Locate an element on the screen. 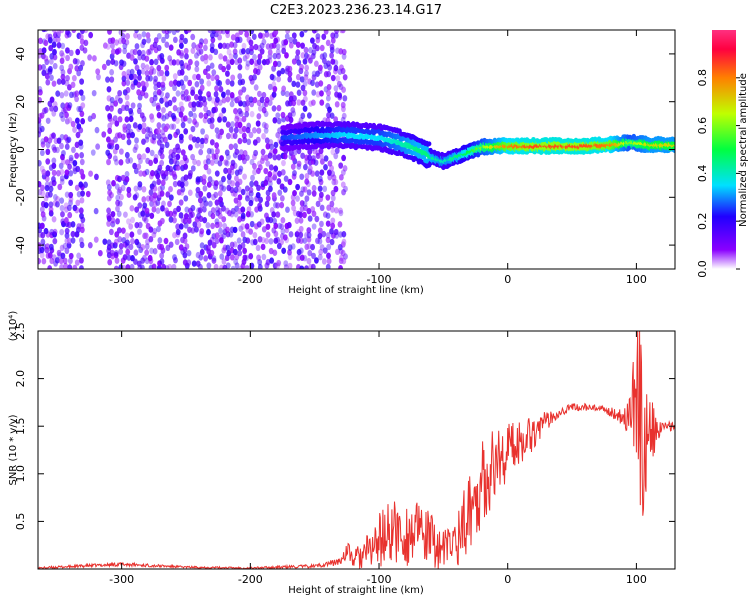 The width and height of the screenshot is (750, 600). snr-x-tick-label: 100 is located at coordinates (636, 579).